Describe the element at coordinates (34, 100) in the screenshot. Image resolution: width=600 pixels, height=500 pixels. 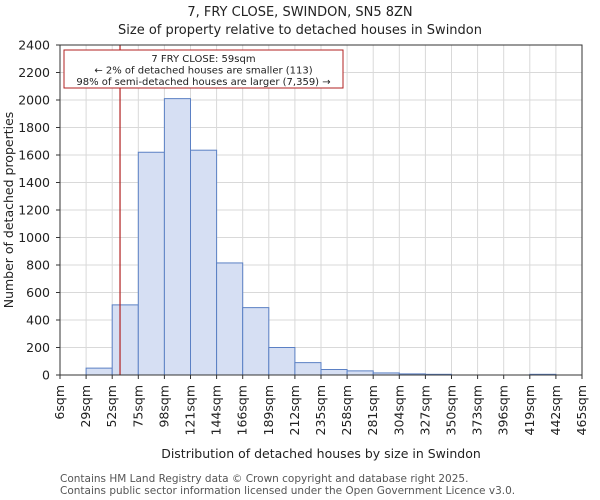
I see `y-tick-label: 2000` at that location.